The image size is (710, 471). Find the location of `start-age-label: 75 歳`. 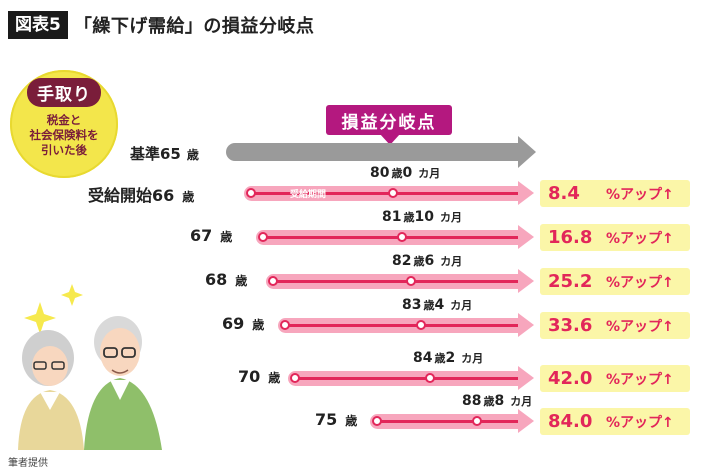

start-age-label: 75 歳 is located at coordinates (336, 419).